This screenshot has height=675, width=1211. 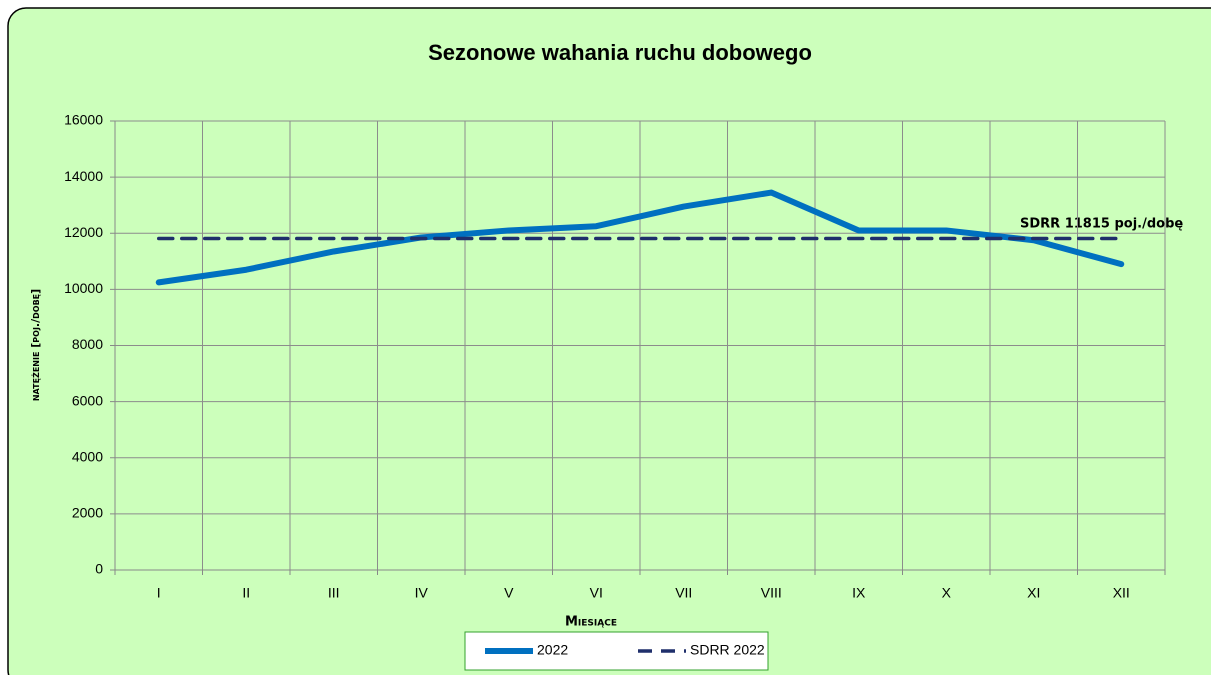 I want to click on x-tick-label: XI, so click(x=1033, y=593).